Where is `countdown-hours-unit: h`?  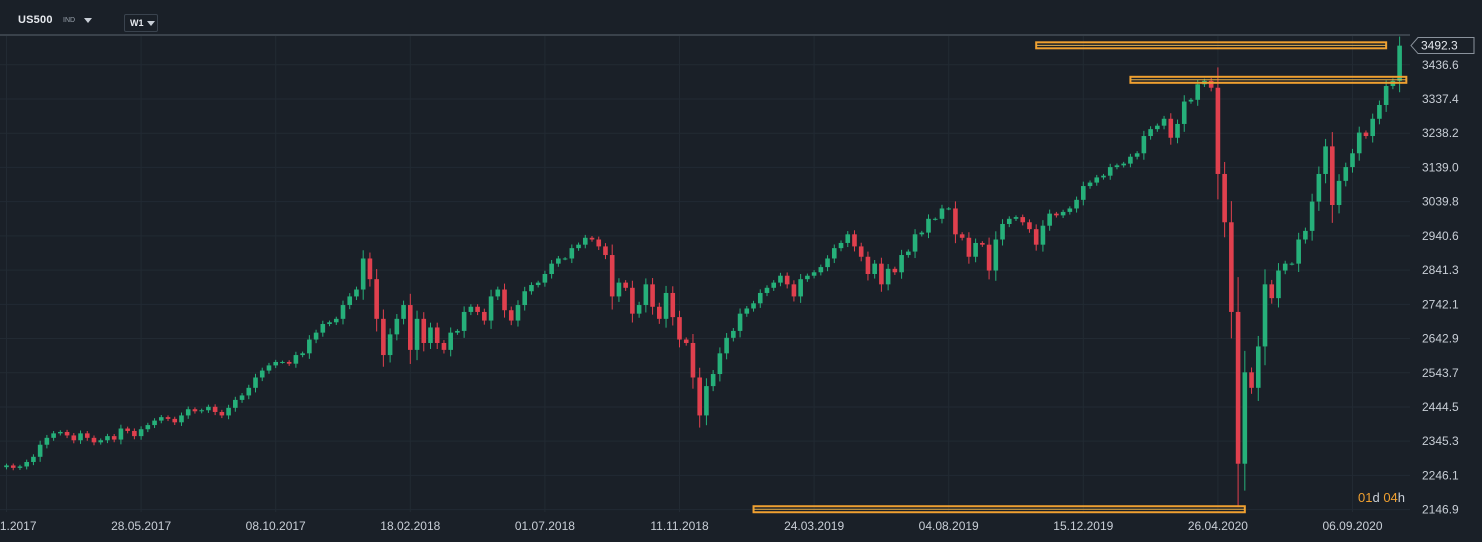
countdown-hours-unit: h is located at coordinates (1401, 497).